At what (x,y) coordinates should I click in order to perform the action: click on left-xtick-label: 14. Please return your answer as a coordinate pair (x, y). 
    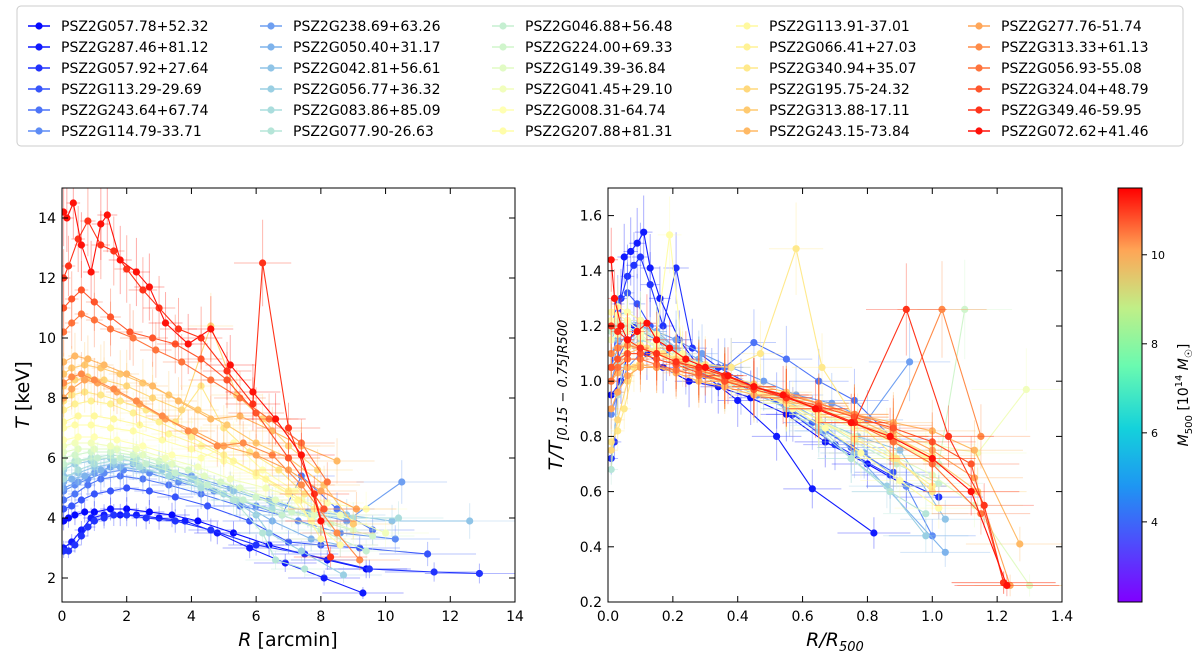
    Looking at the image, I should click on (515, 617).